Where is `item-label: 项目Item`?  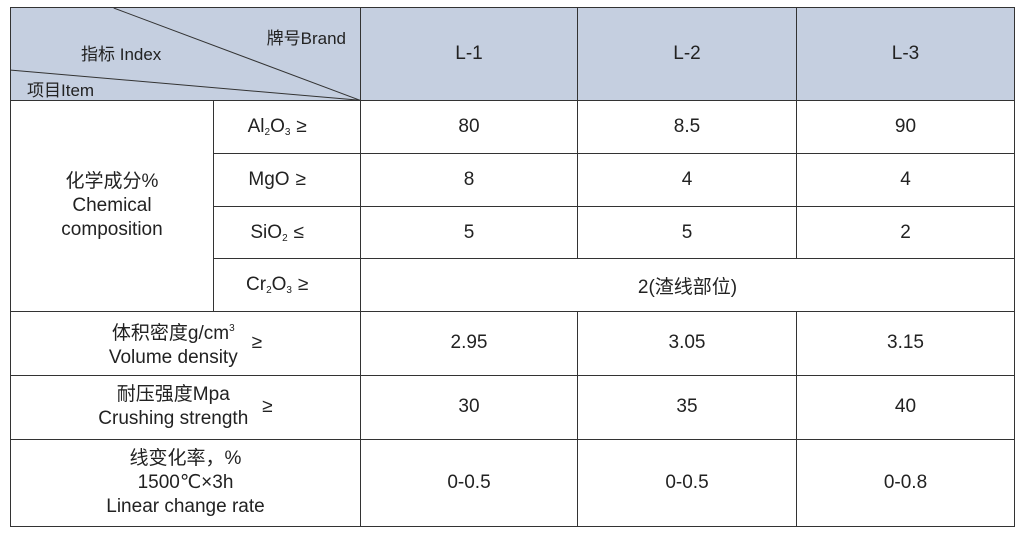
item-label: 项目Item is located at coordinates (61, 90).